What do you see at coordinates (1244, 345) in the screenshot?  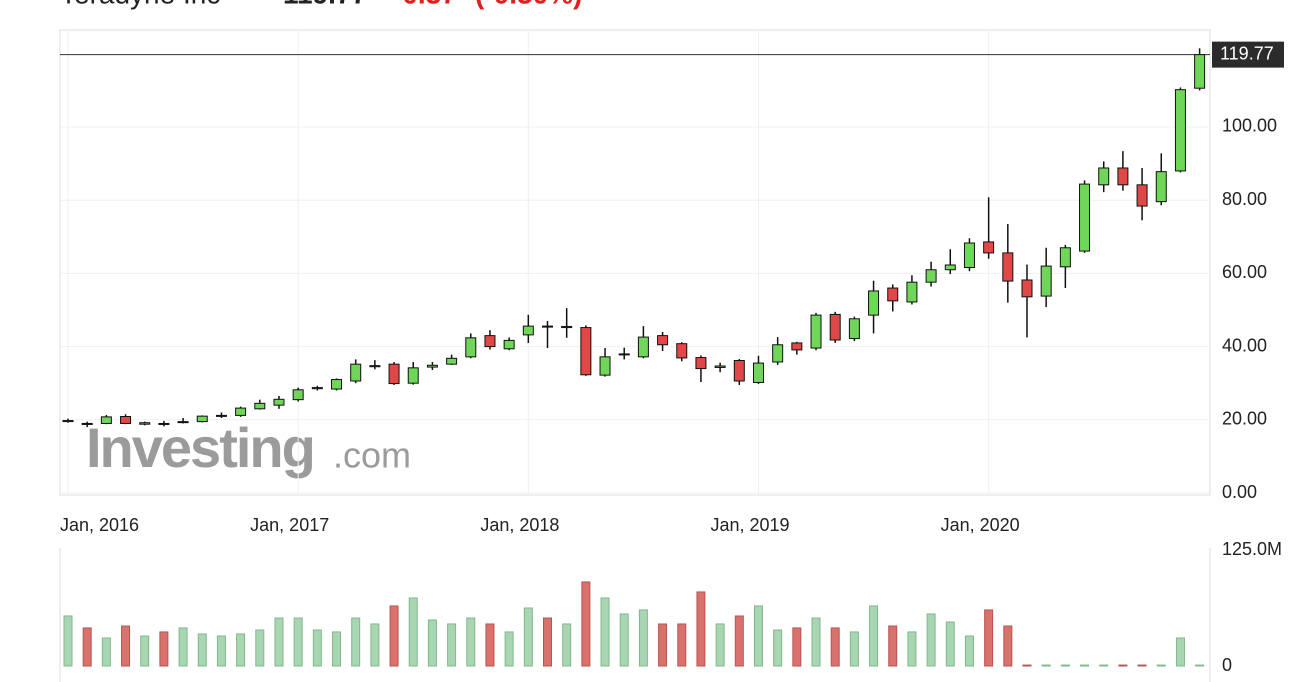 I see `y-tick-label: 40.00` at bounding box center [1244, 345].